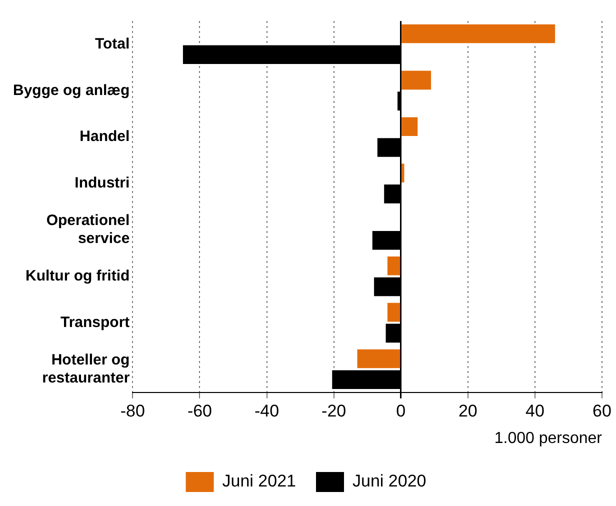  What do you see at coordinates (534, 410) in the screenshot?
I see `x-tick-label: 40` at bounding box center [534, 410].